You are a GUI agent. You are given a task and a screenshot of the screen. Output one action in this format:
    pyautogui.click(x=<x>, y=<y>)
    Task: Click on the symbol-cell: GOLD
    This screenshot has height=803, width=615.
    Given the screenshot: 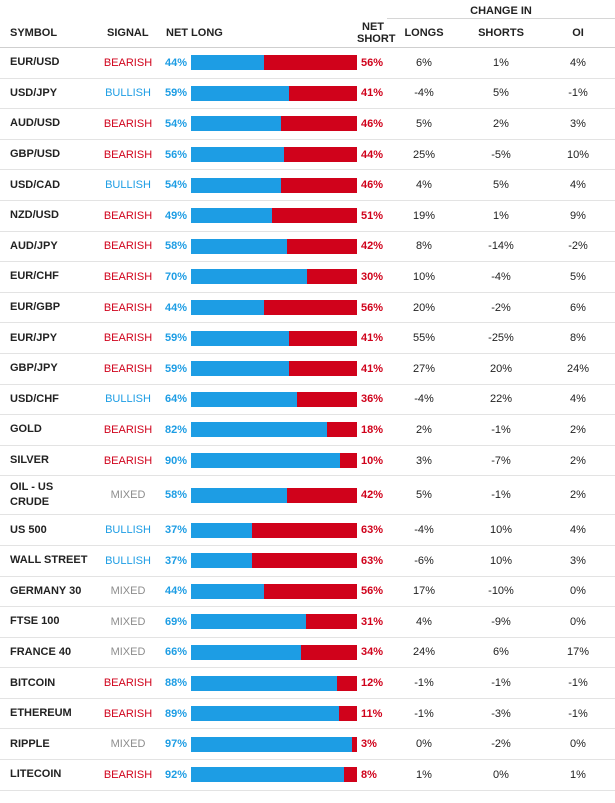 What is the action you would take?
    pyautogui.click(x=46, y=430)
    